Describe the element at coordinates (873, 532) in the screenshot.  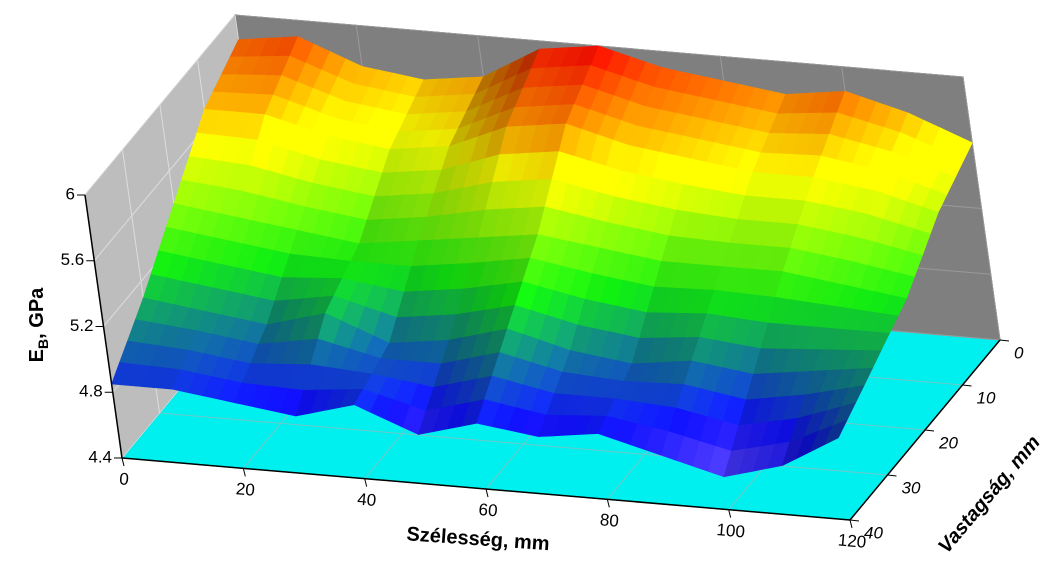
I see `y-tick-label: 40` at that location.